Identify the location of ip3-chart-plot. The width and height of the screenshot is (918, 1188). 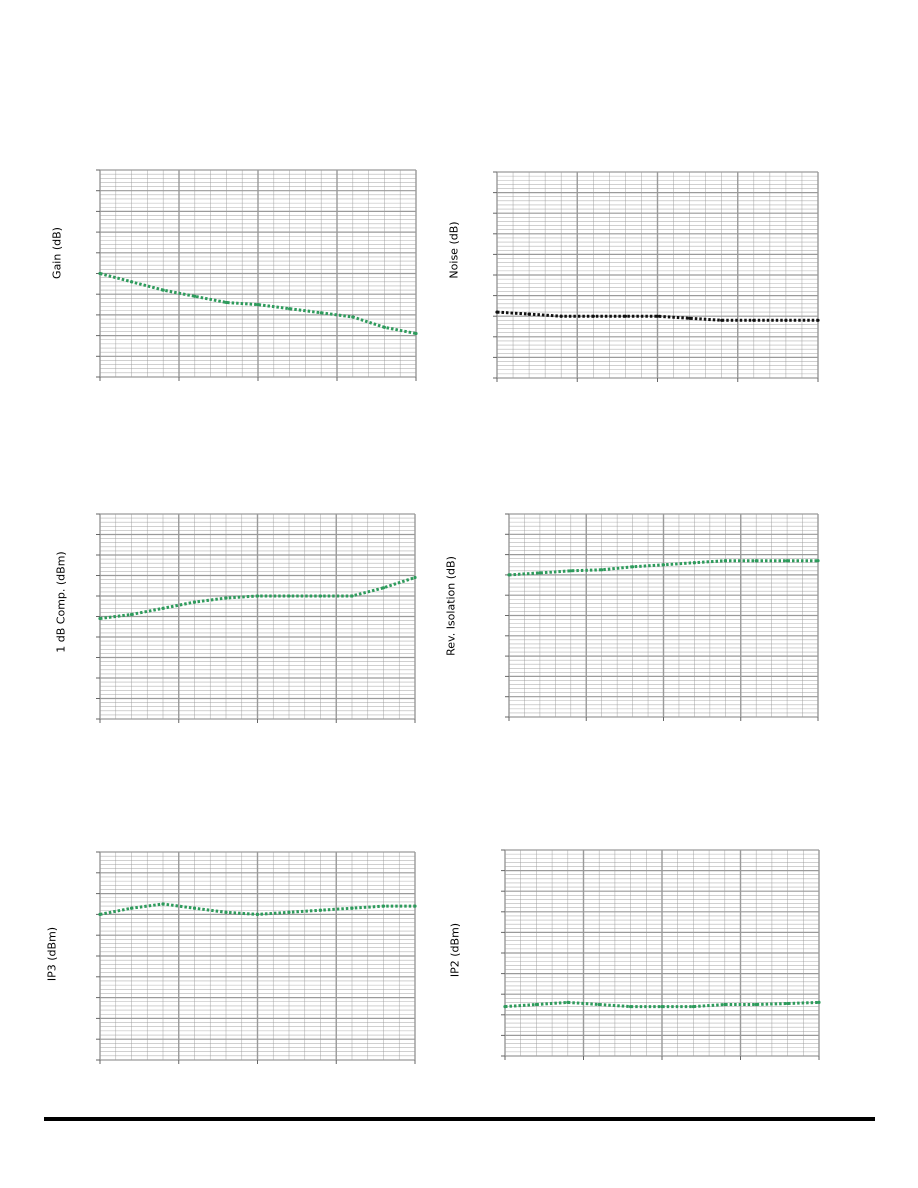
(256, 957).